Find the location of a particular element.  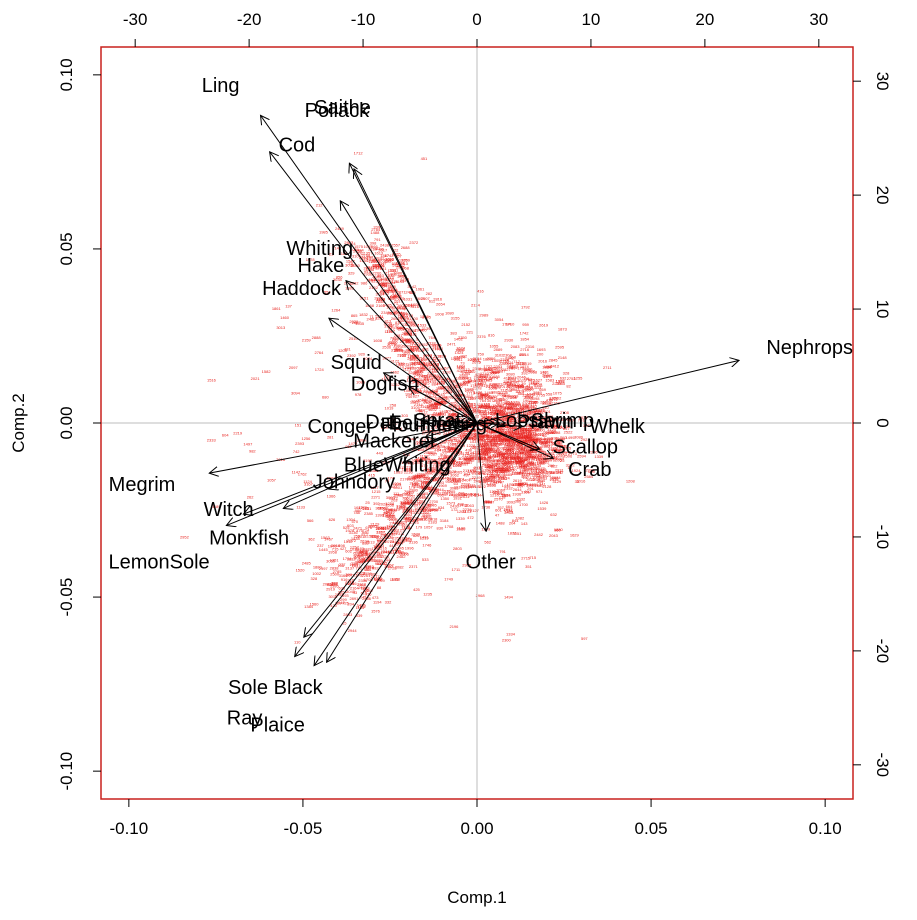

score-point: 439 is located at coordinates (419, 519).